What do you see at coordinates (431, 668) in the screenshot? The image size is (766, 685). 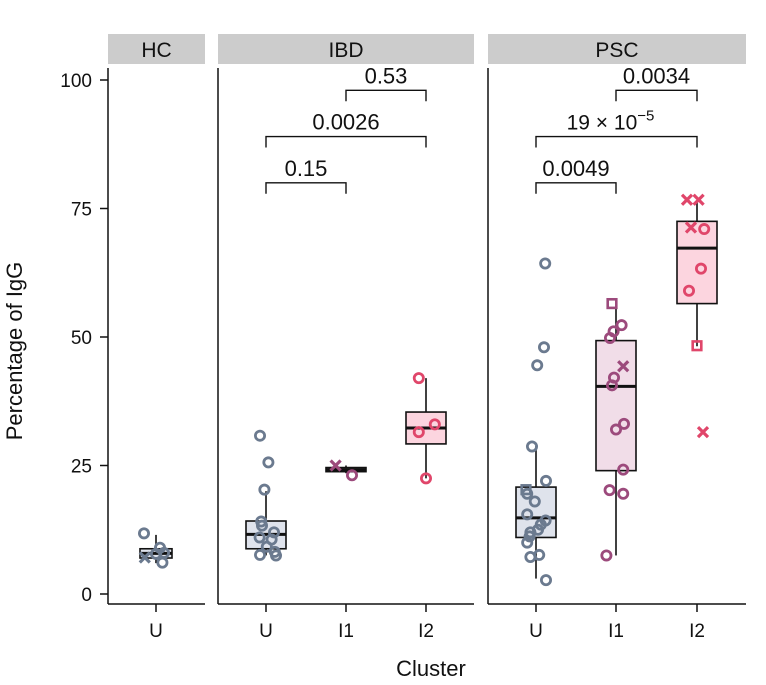 I see `x-axis-label: Cluster` at bounding box center [431, 668].